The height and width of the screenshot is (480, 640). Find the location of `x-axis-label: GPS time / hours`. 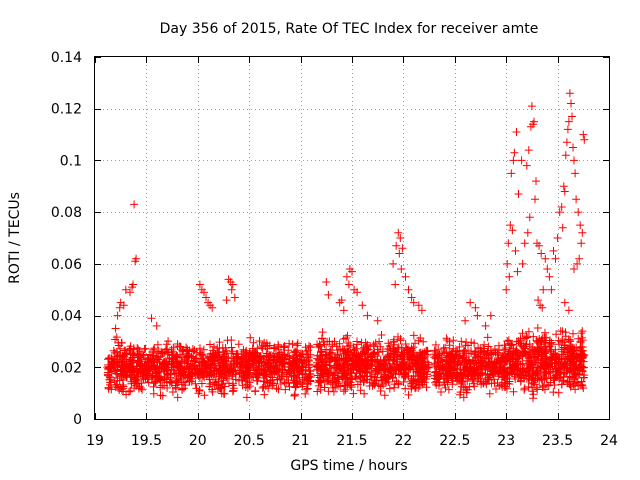

x-axis-label: GPS time / hours is located at coordinates (348, 466).